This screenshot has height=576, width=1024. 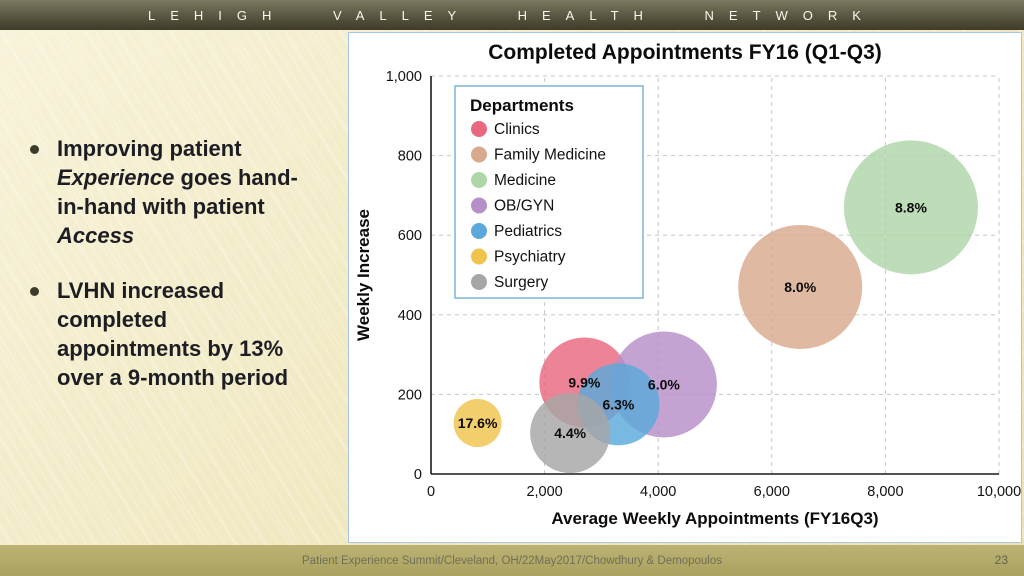 I want to click on bubble-label-pediatrics: 6.3%, so click(x=618, y=404).